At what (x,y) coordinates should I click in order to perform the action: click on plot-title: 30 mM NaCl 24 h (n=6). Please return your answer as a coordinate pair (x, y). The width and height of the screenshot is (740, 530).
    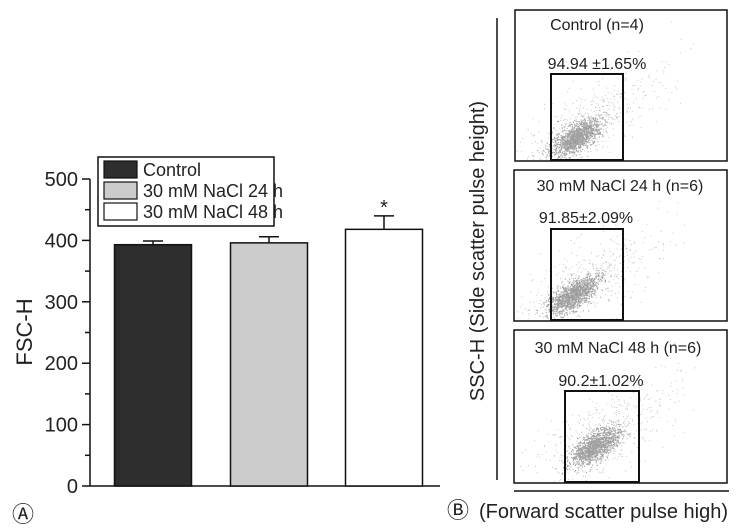
    Looking at the image, I should click on (620, 186).